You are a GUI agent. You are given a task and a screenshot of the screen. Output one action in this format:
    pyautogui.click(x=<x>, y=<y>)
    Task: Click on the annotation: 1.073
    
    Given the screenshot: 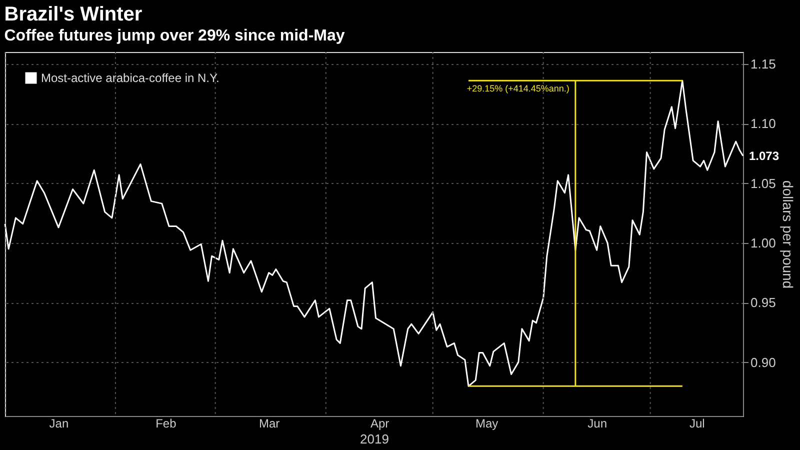 What is the action you would take?
    pyautogui.click(x=764, y=155)
    